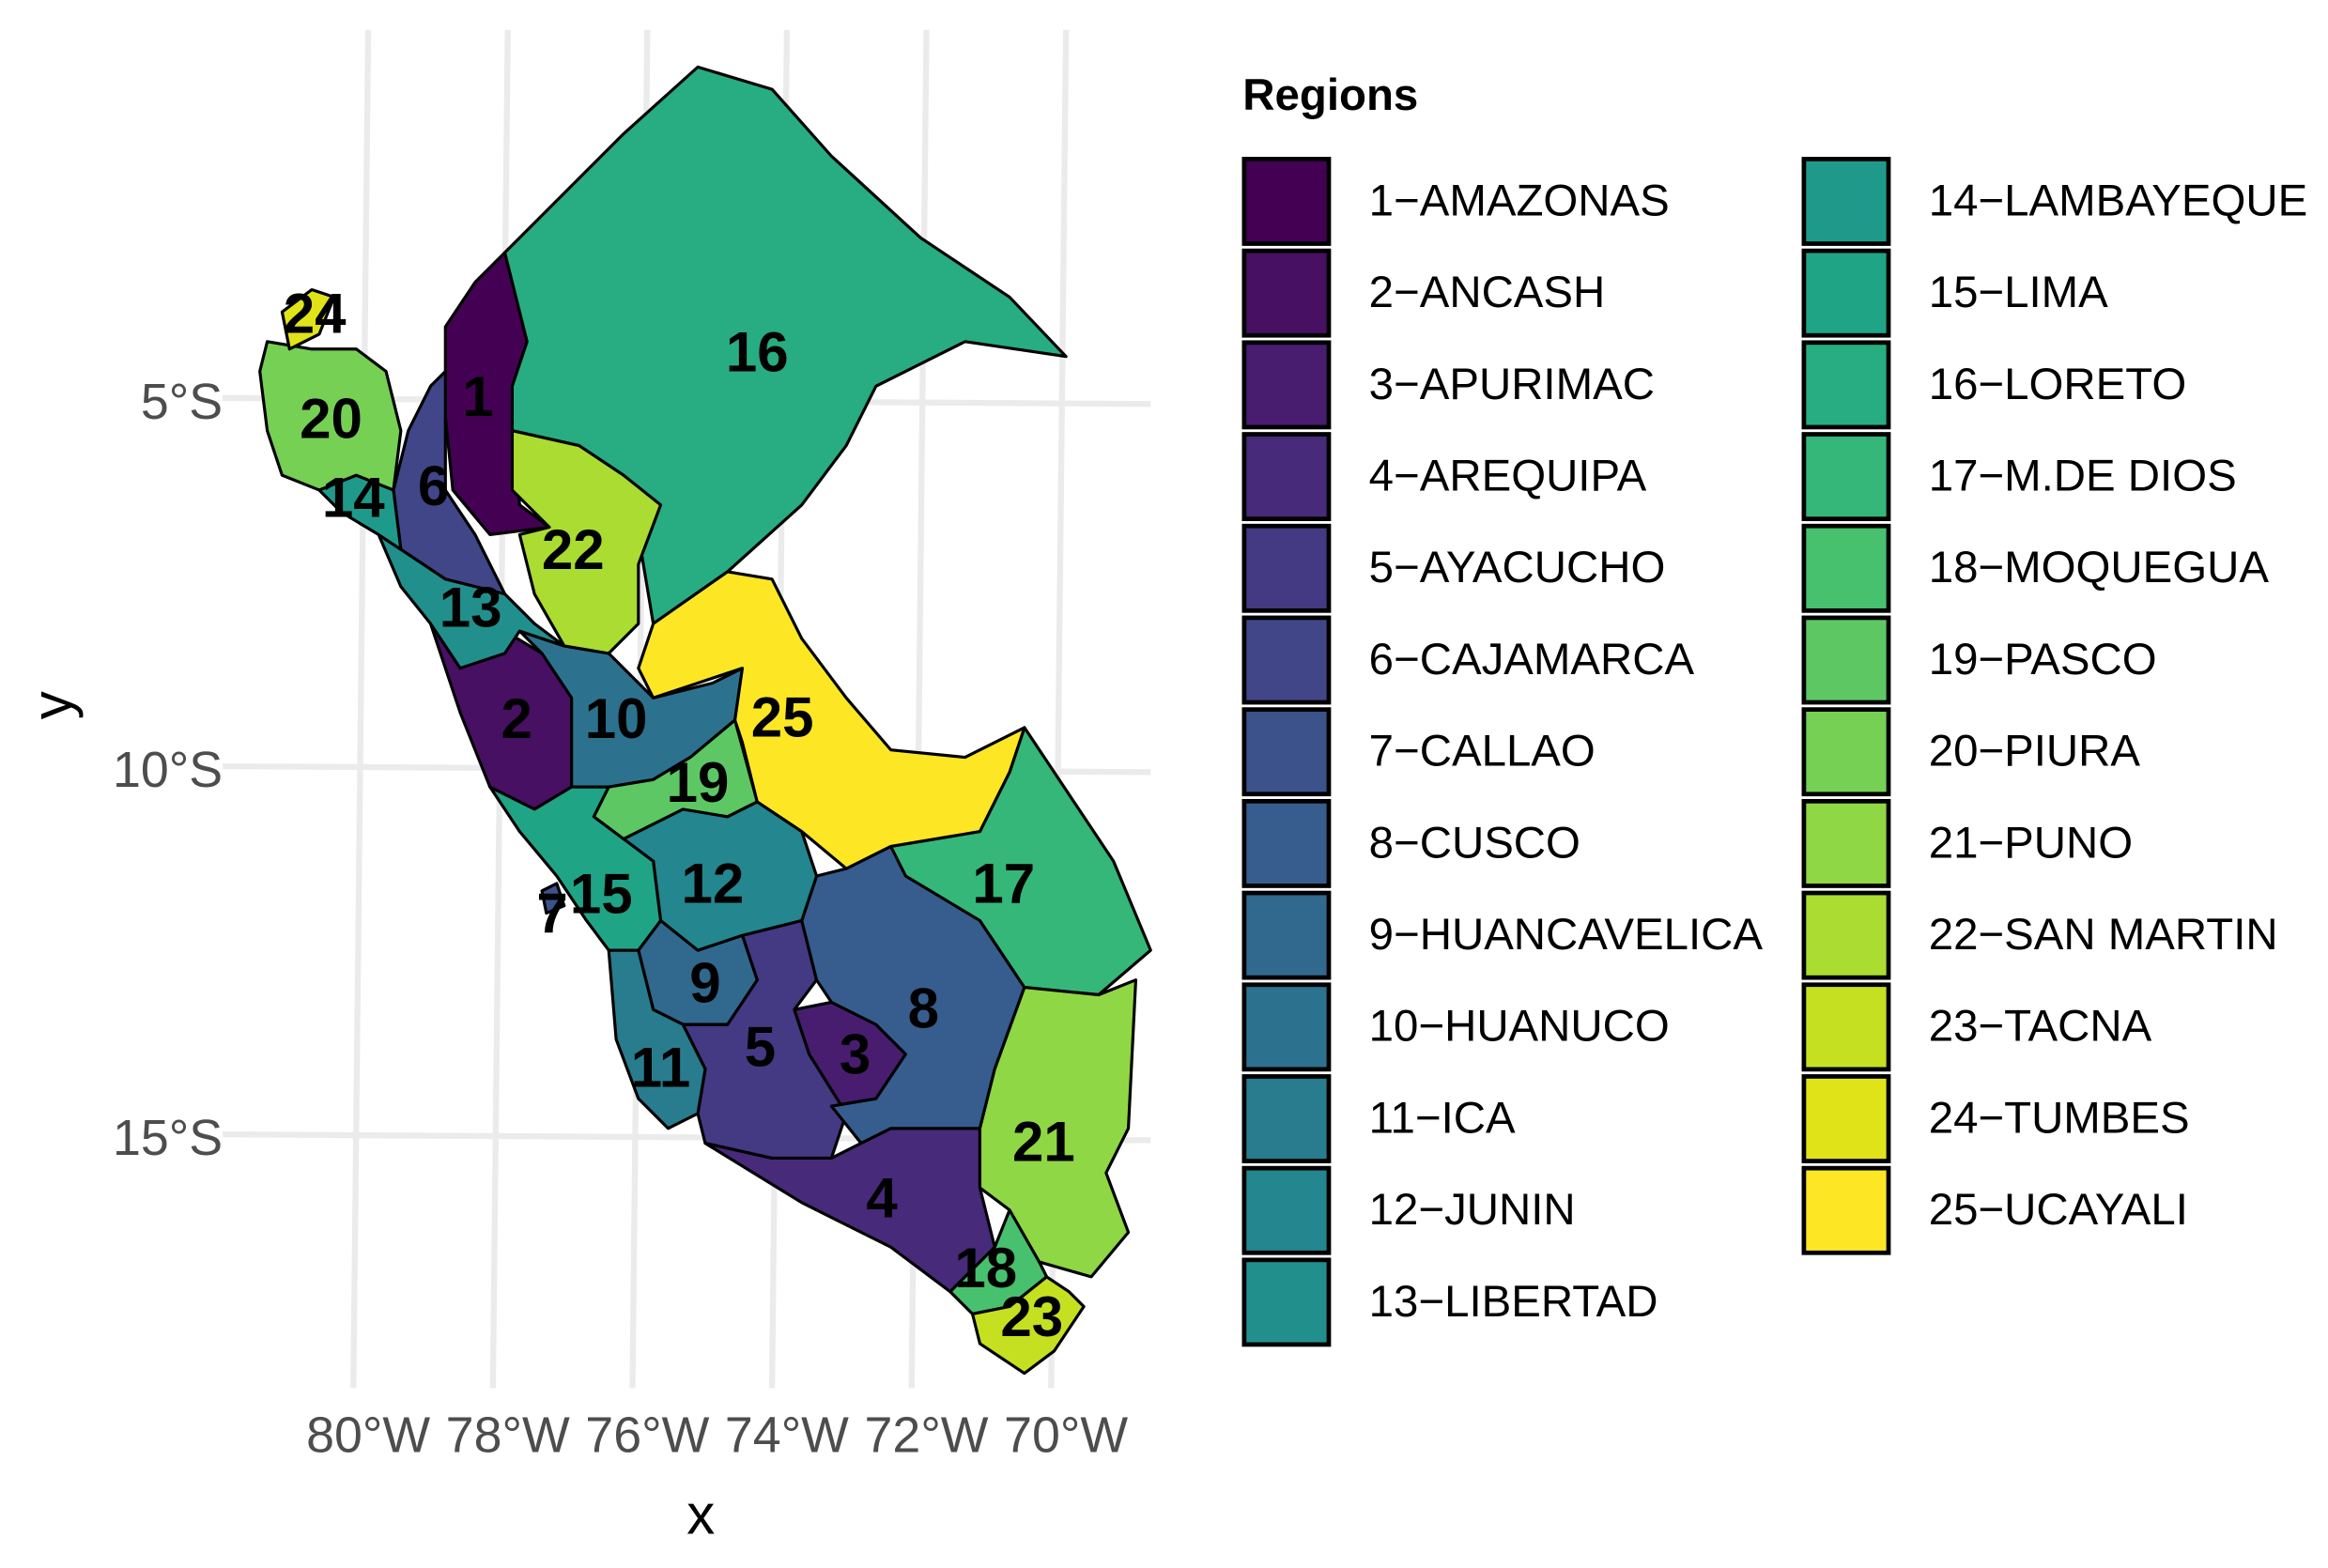  I want to click on region-label: 9, so click(705, 983).